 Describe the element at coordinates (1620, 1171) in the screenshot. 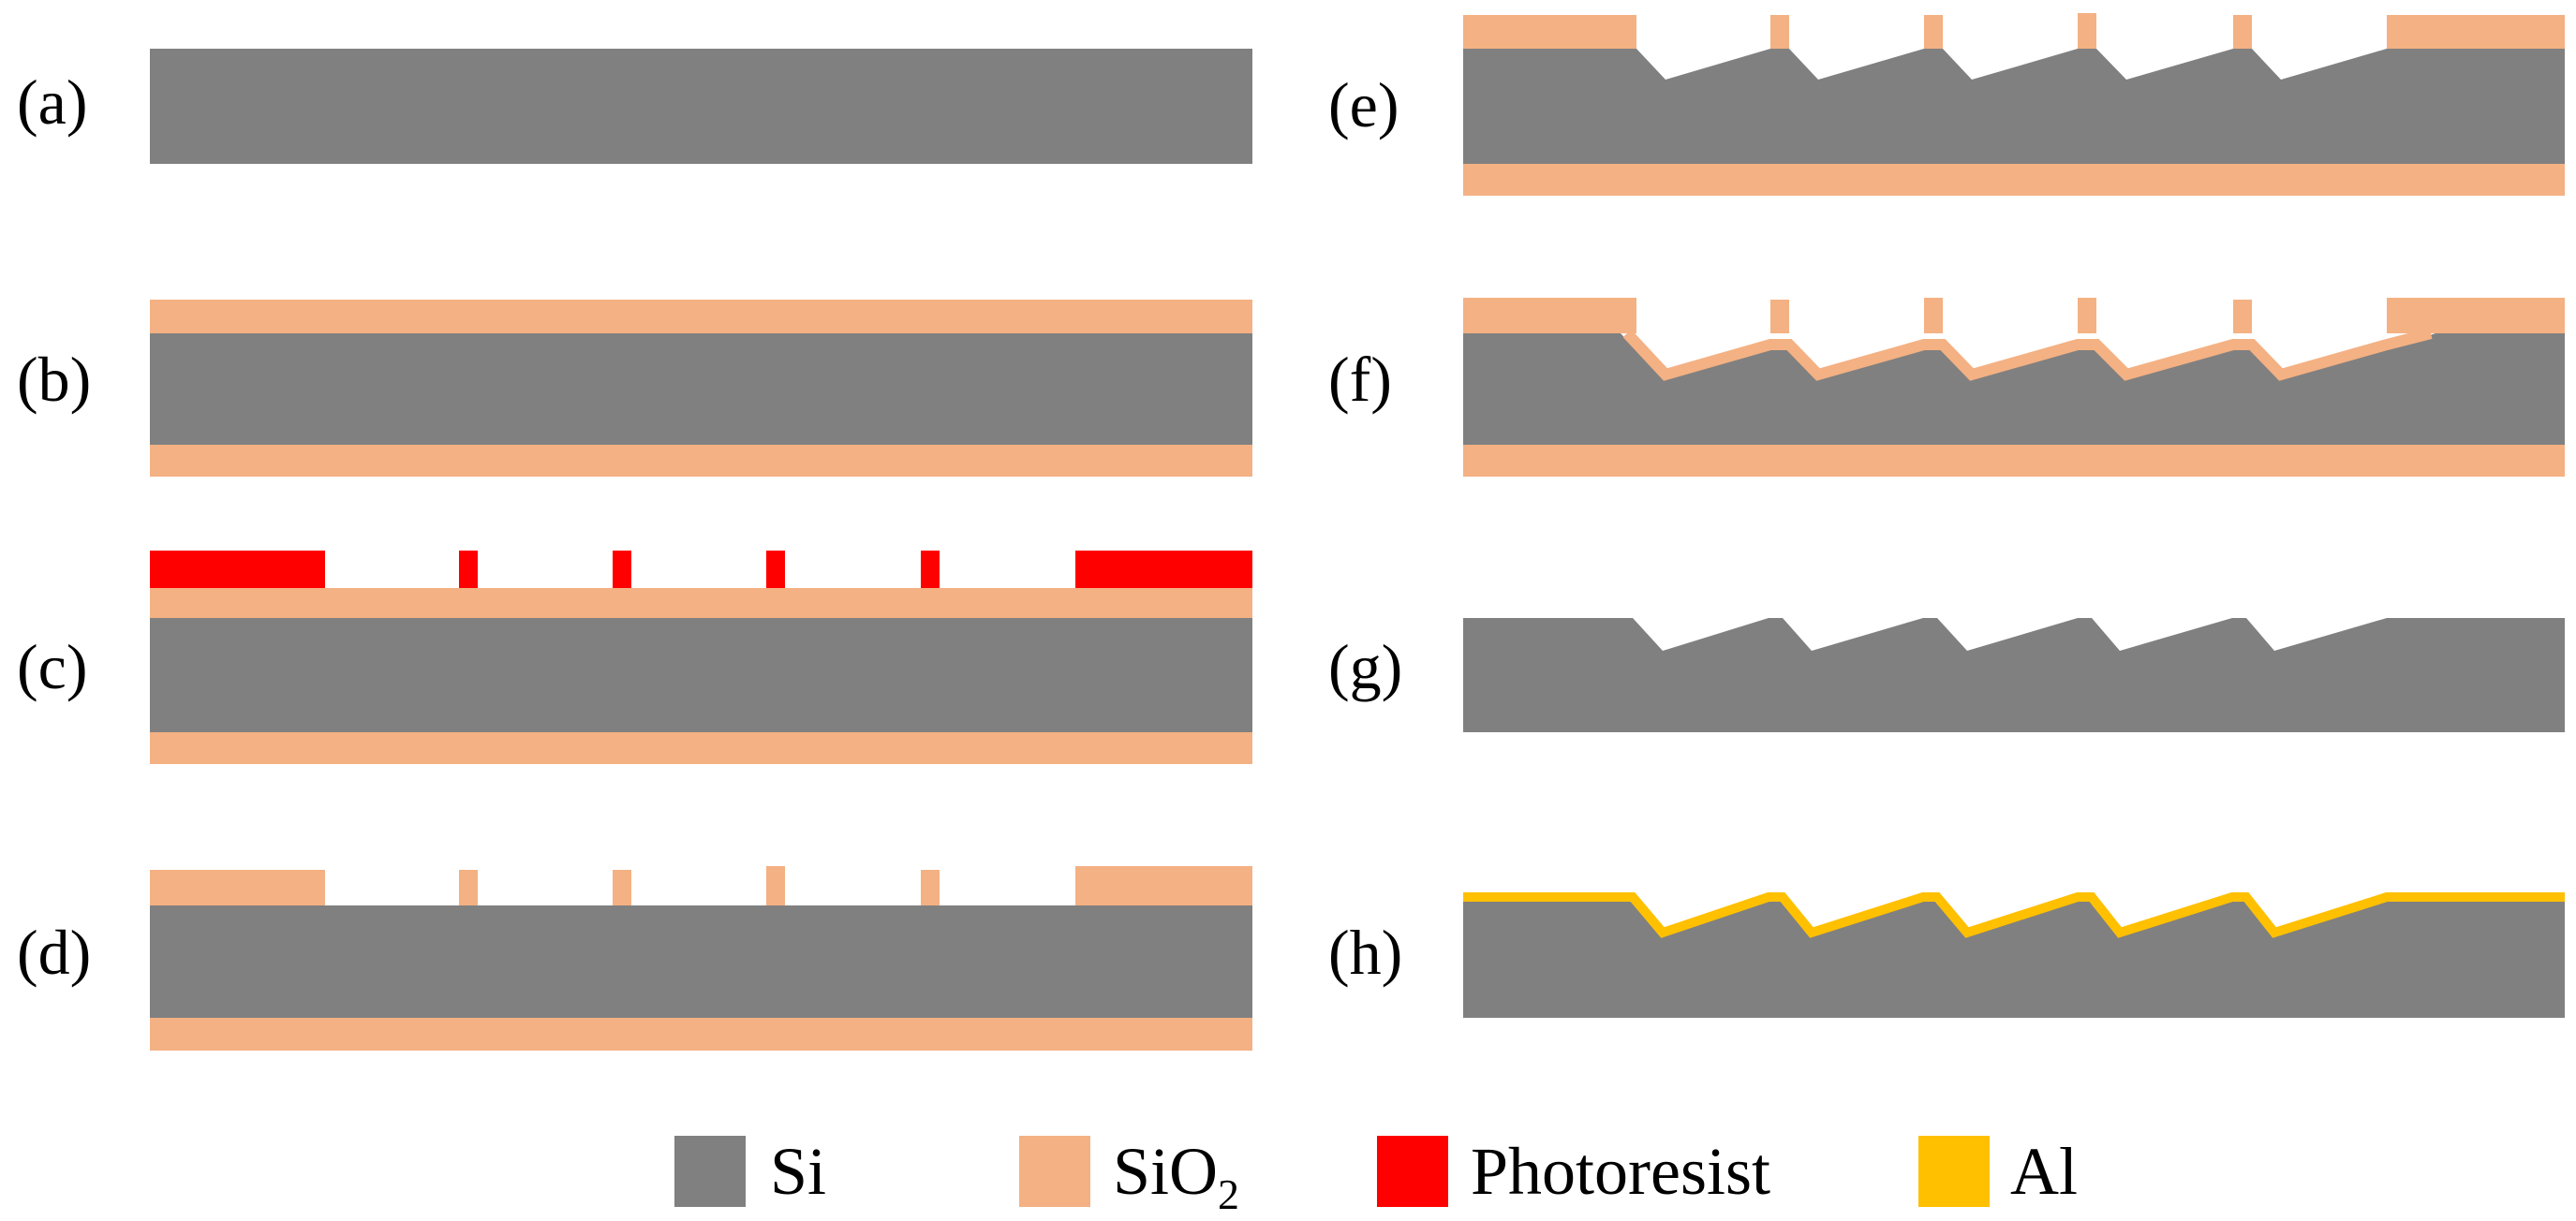

I see `legend-label-photoresist: Photoresist` at that location.